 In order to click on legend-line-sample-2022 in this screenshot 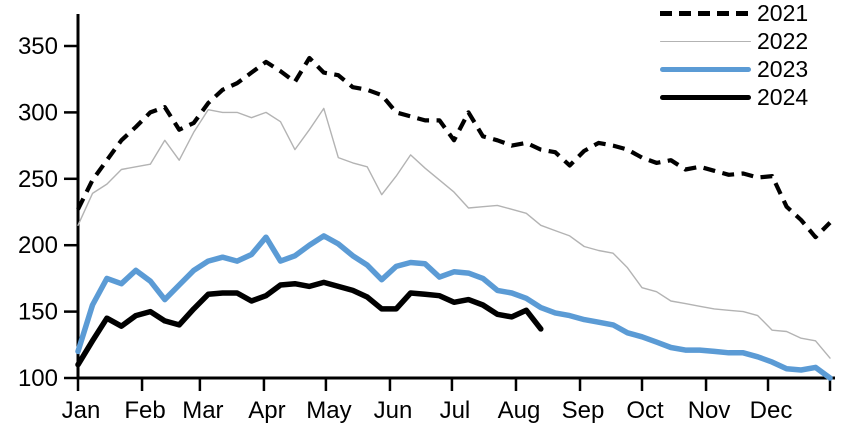, I will do `click(705, 41)`.